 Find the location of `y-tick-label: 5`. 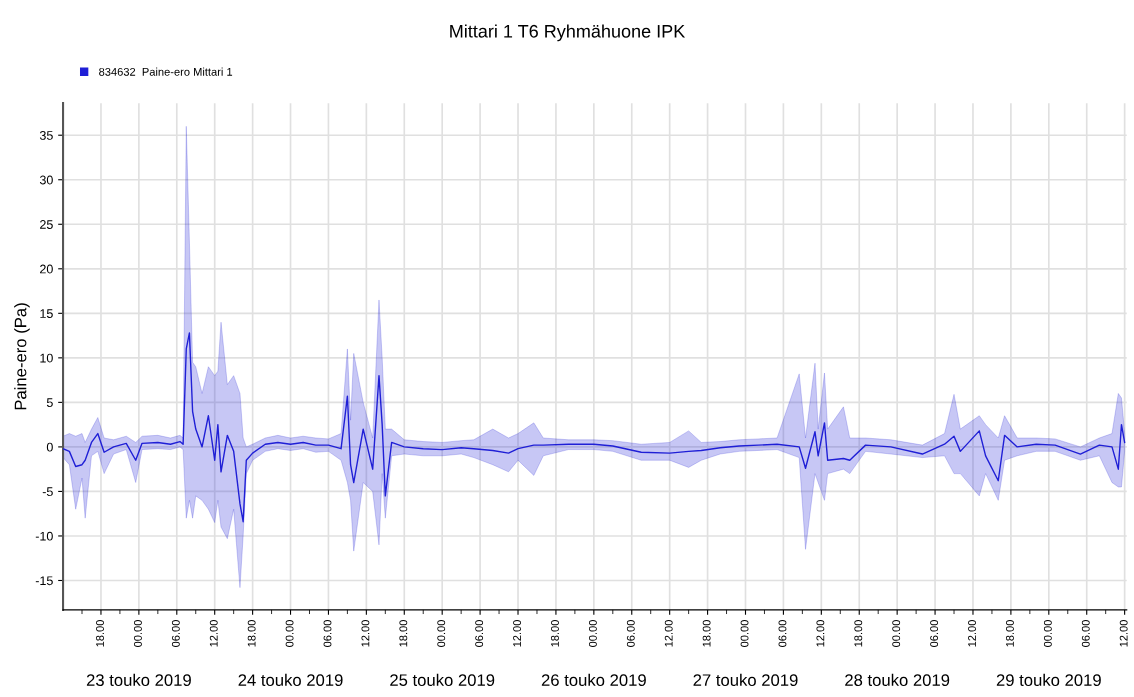

y-tick-label: 5 is located at coordinates (49, 403).